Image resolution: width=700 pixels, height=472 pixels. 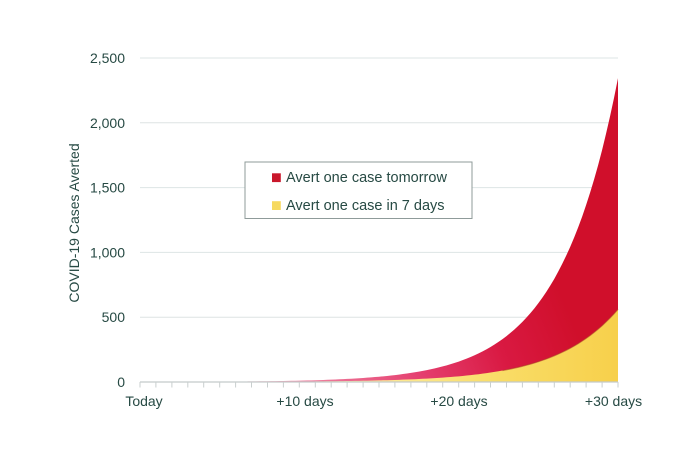 What do you see at coordinates (458, 401) in the screenshot?
I see `svg-text: +20 days` at bounding box center [458, 401].